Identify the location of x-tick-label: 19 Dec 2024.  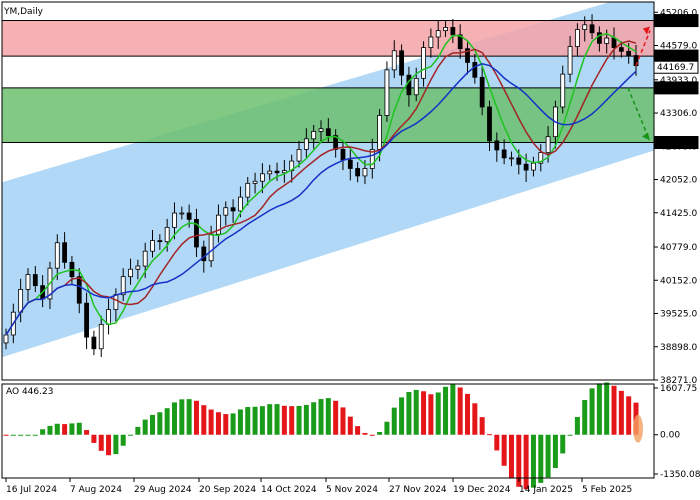
(482, 490).